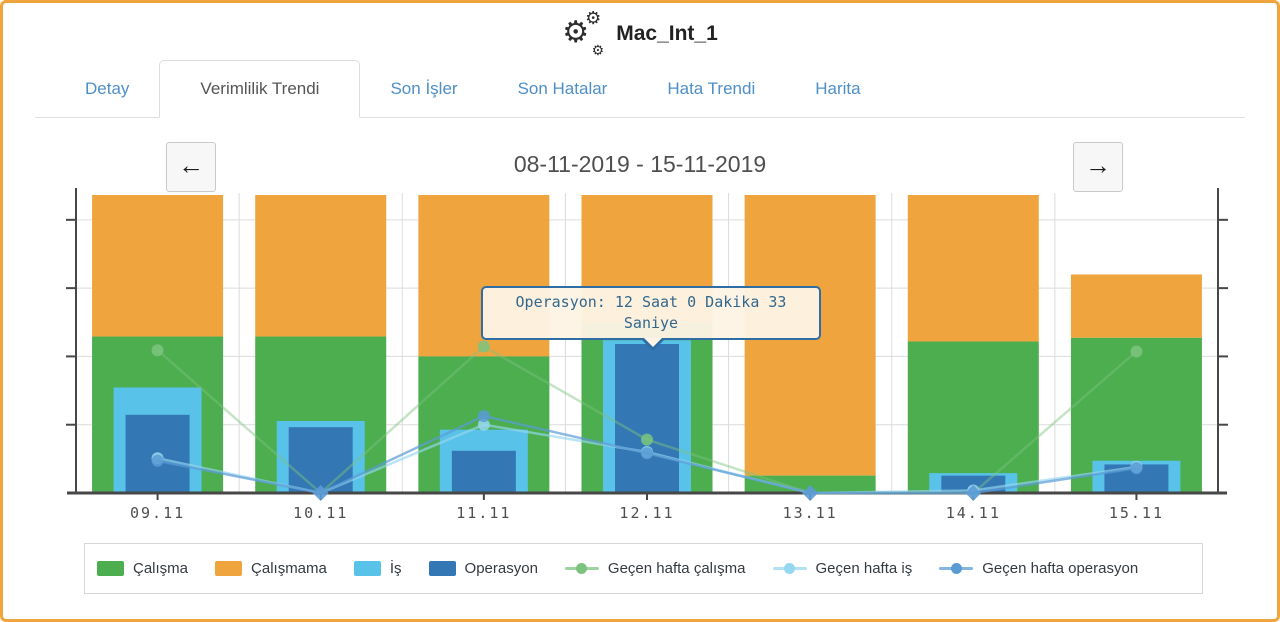 Image resolution: width=1280 pixels, height=622 pixels. What do you see at coordinates (810, 493) in the screenshot?
I see `marker-diamond-gh_operasyon-13.11` at bounding box center [810, 493].